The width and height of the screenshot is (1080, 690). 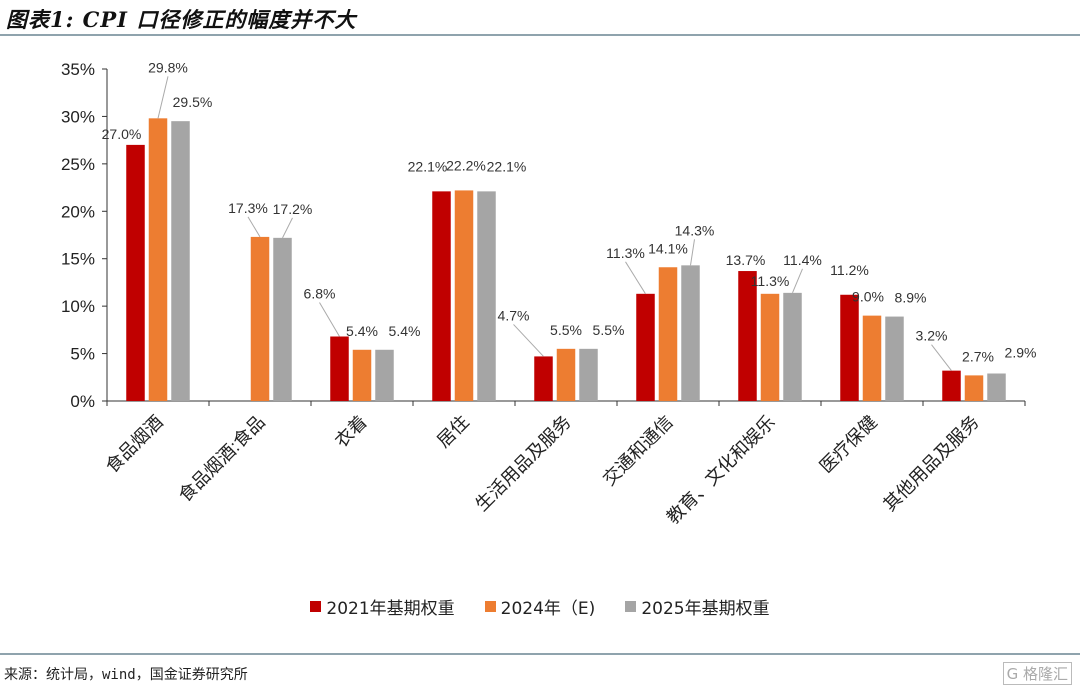 I want to click on figure-title: 图表1: CPI 口径修正的幅度并不大, so click(x=181, y=19).